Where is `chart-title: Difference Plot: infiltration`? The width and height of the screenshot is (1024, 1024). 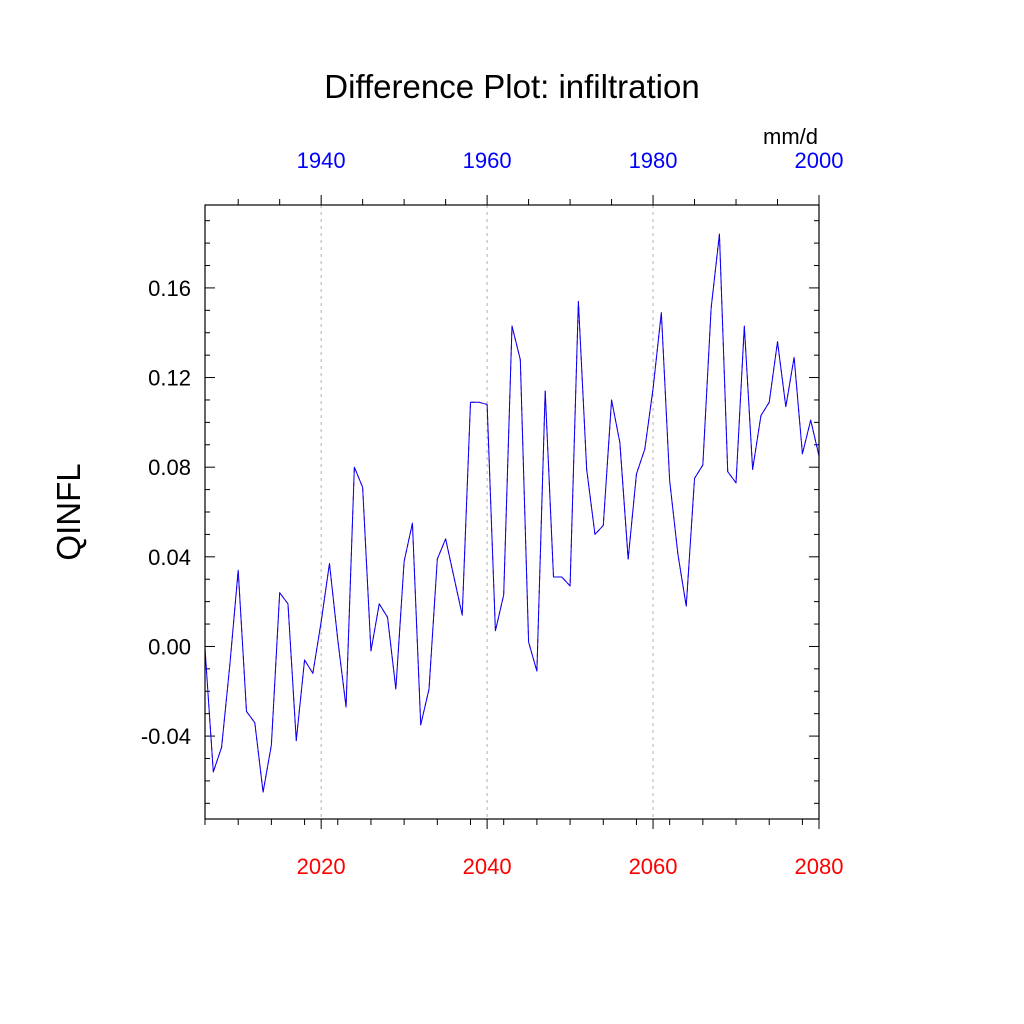 chart-title: Difference Plot: infiltration is located at coordinates (511, 86).